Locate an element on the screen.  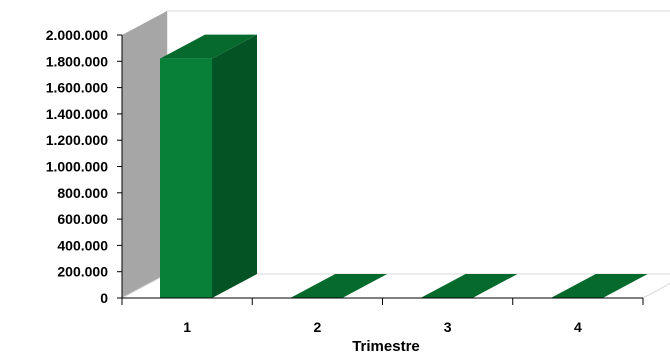
y-tick-label: 200.000 is located at coordinates (82, 272).